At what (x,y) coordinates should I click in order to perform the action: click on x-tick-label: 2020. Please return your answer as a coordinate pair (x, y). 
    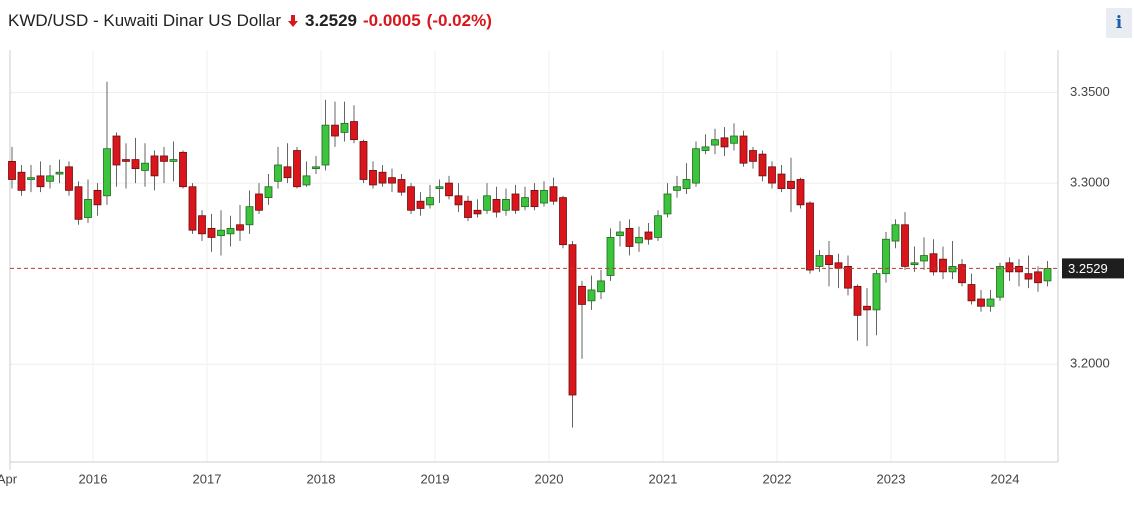
    Looking at the image, I should click on (549, 478).